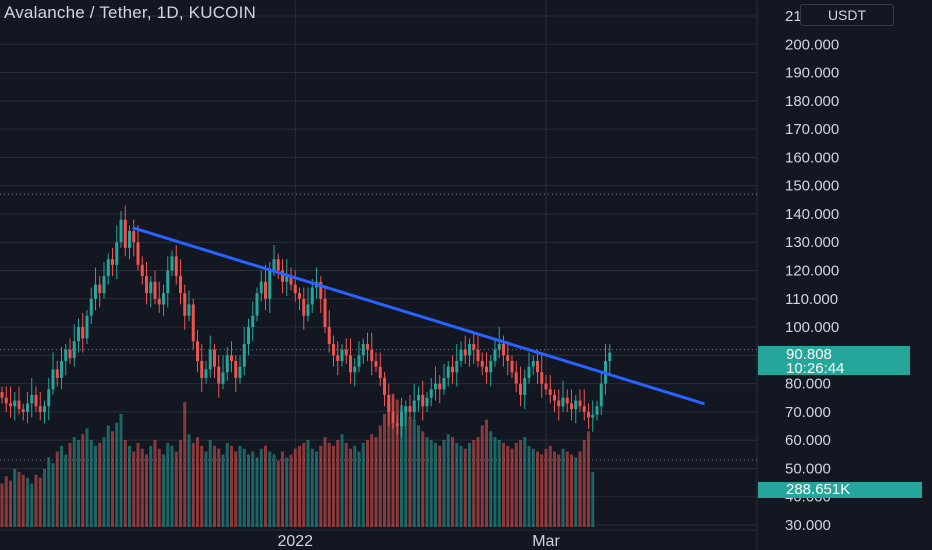 The image size is (932, 550). What do you see at coordinates (812, 242) in the screenshot?
I see `y-tick-label: 130.000` at bounding box center [812, 242].